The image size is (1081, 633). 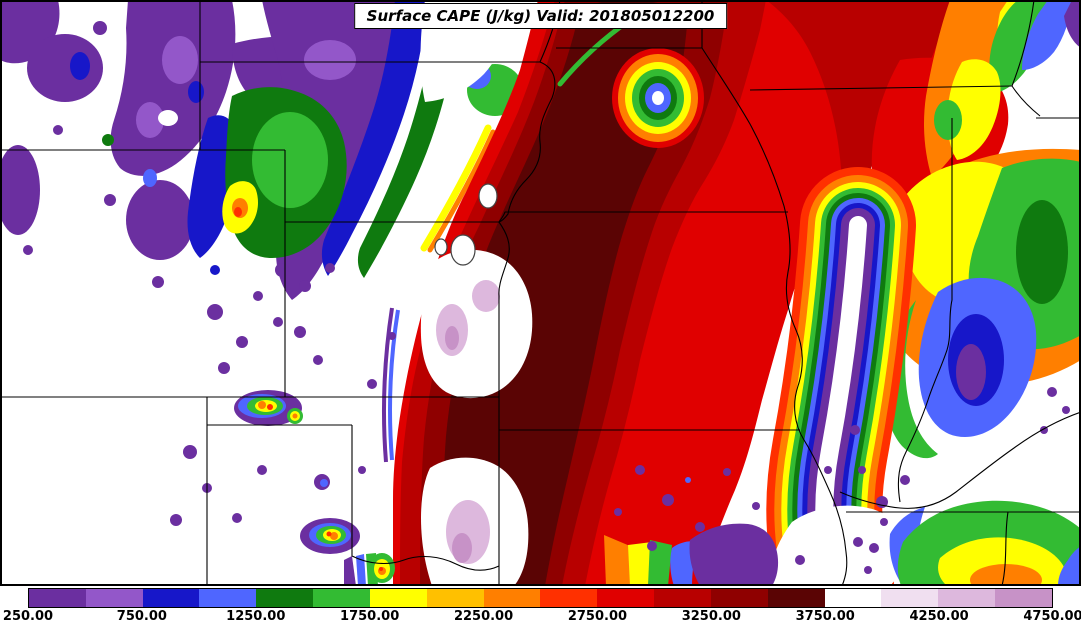 I want to click on colorbar-tick-label: 2750.00, so click(x=597, y=616).